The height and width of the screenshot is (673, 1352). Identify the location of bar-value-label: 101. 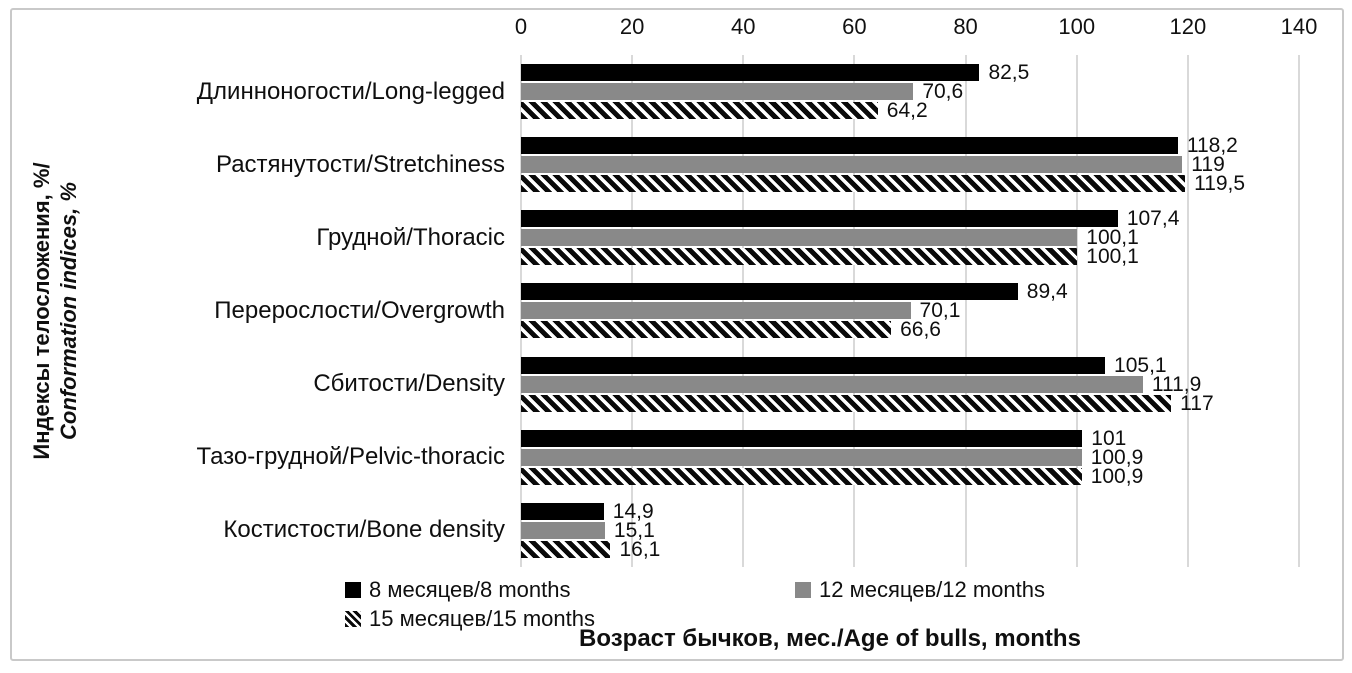
(1109, 438).